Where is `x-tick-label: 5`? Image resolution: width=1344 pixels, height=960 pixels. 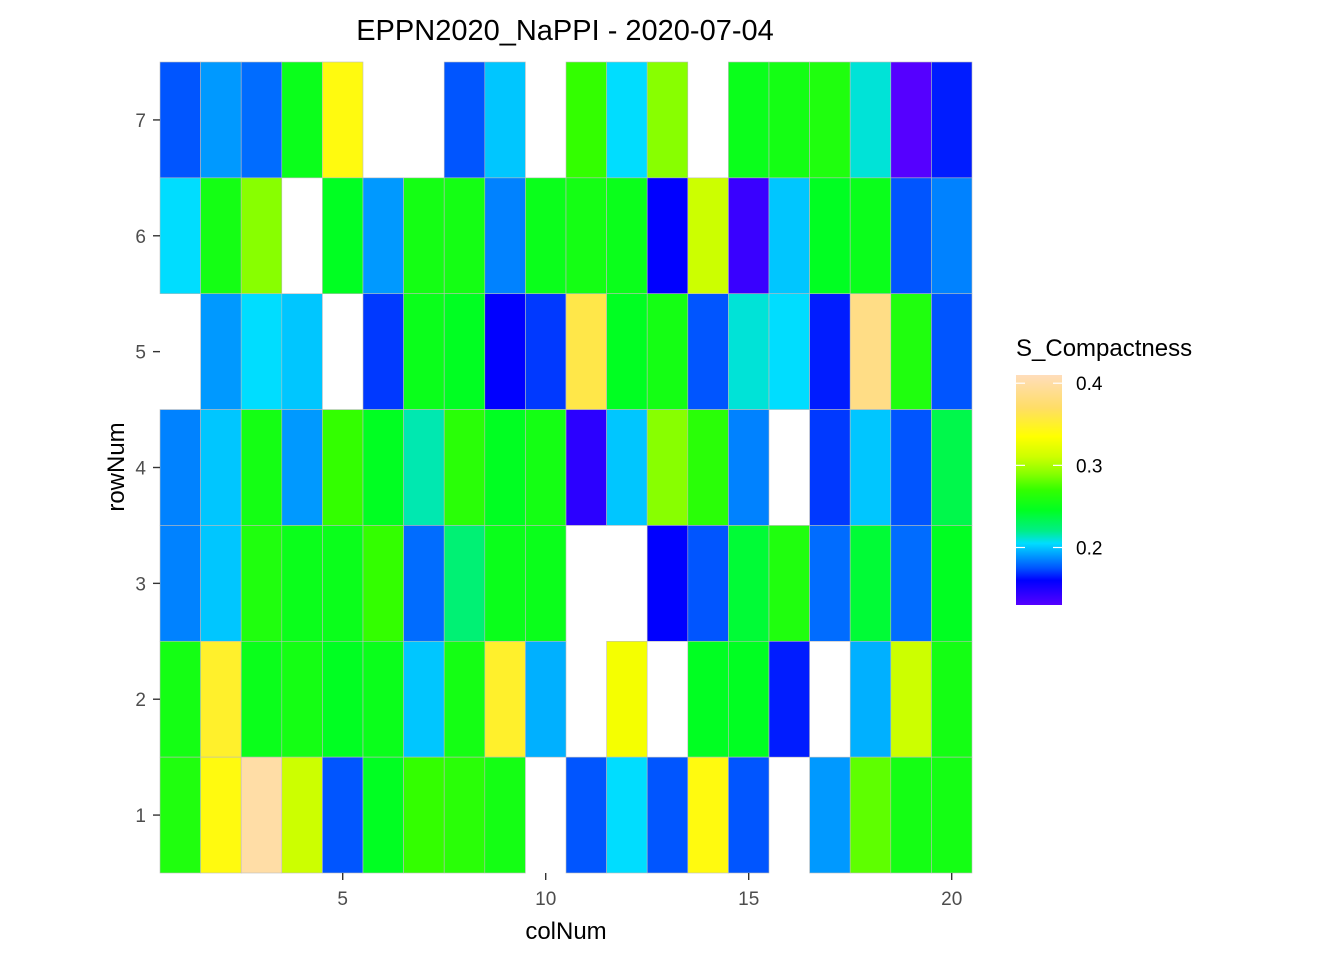
x-tick-label: 5 is located at coordinates (342, 899).